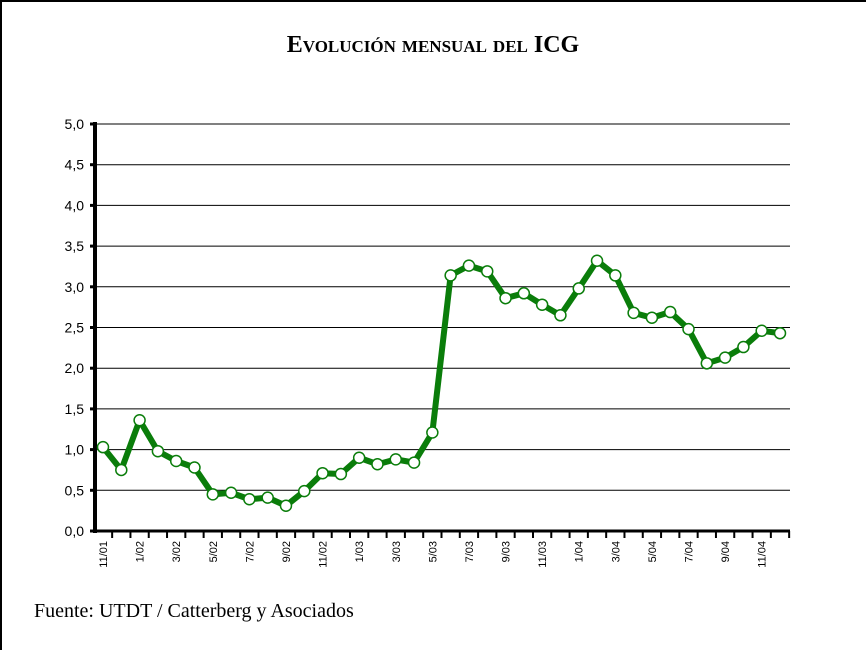 Image resolution: width=866 pixels, height=650 pixels. Describe the element at coordinates (470, 551) in the screenshot. I see `x-tick-label: 7/03` at that location.